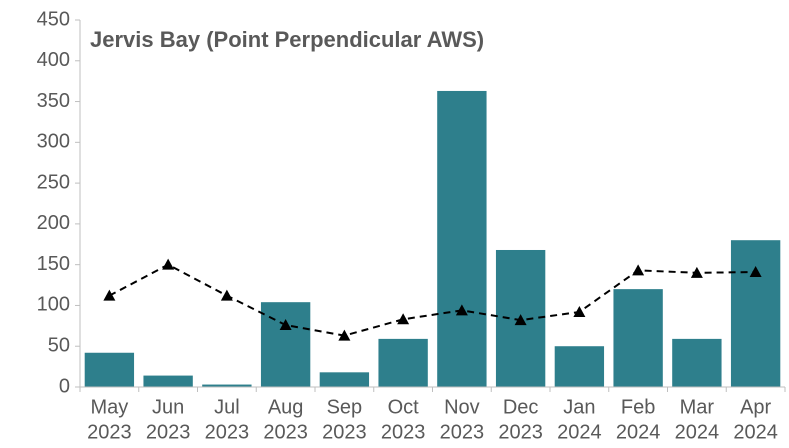  What do you see at coordinates (345, 407) in the screenshot?
I see `x-tick-label: Sep` at bounding box center [345, 407].